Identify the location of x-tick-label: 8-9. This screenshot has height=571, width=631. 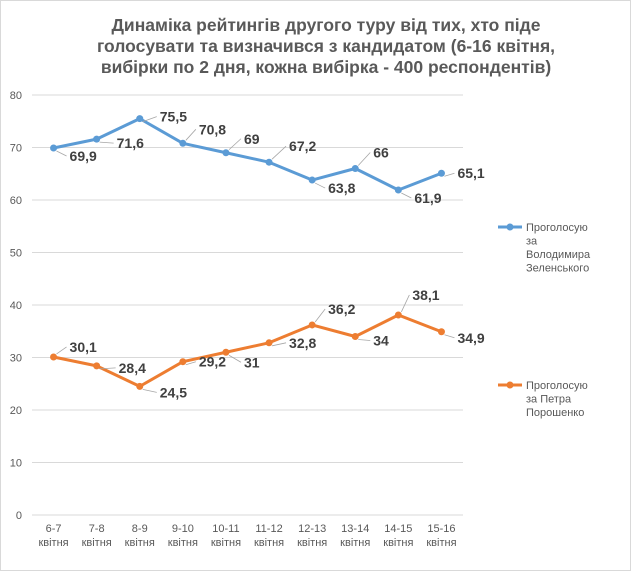
(140, 529).